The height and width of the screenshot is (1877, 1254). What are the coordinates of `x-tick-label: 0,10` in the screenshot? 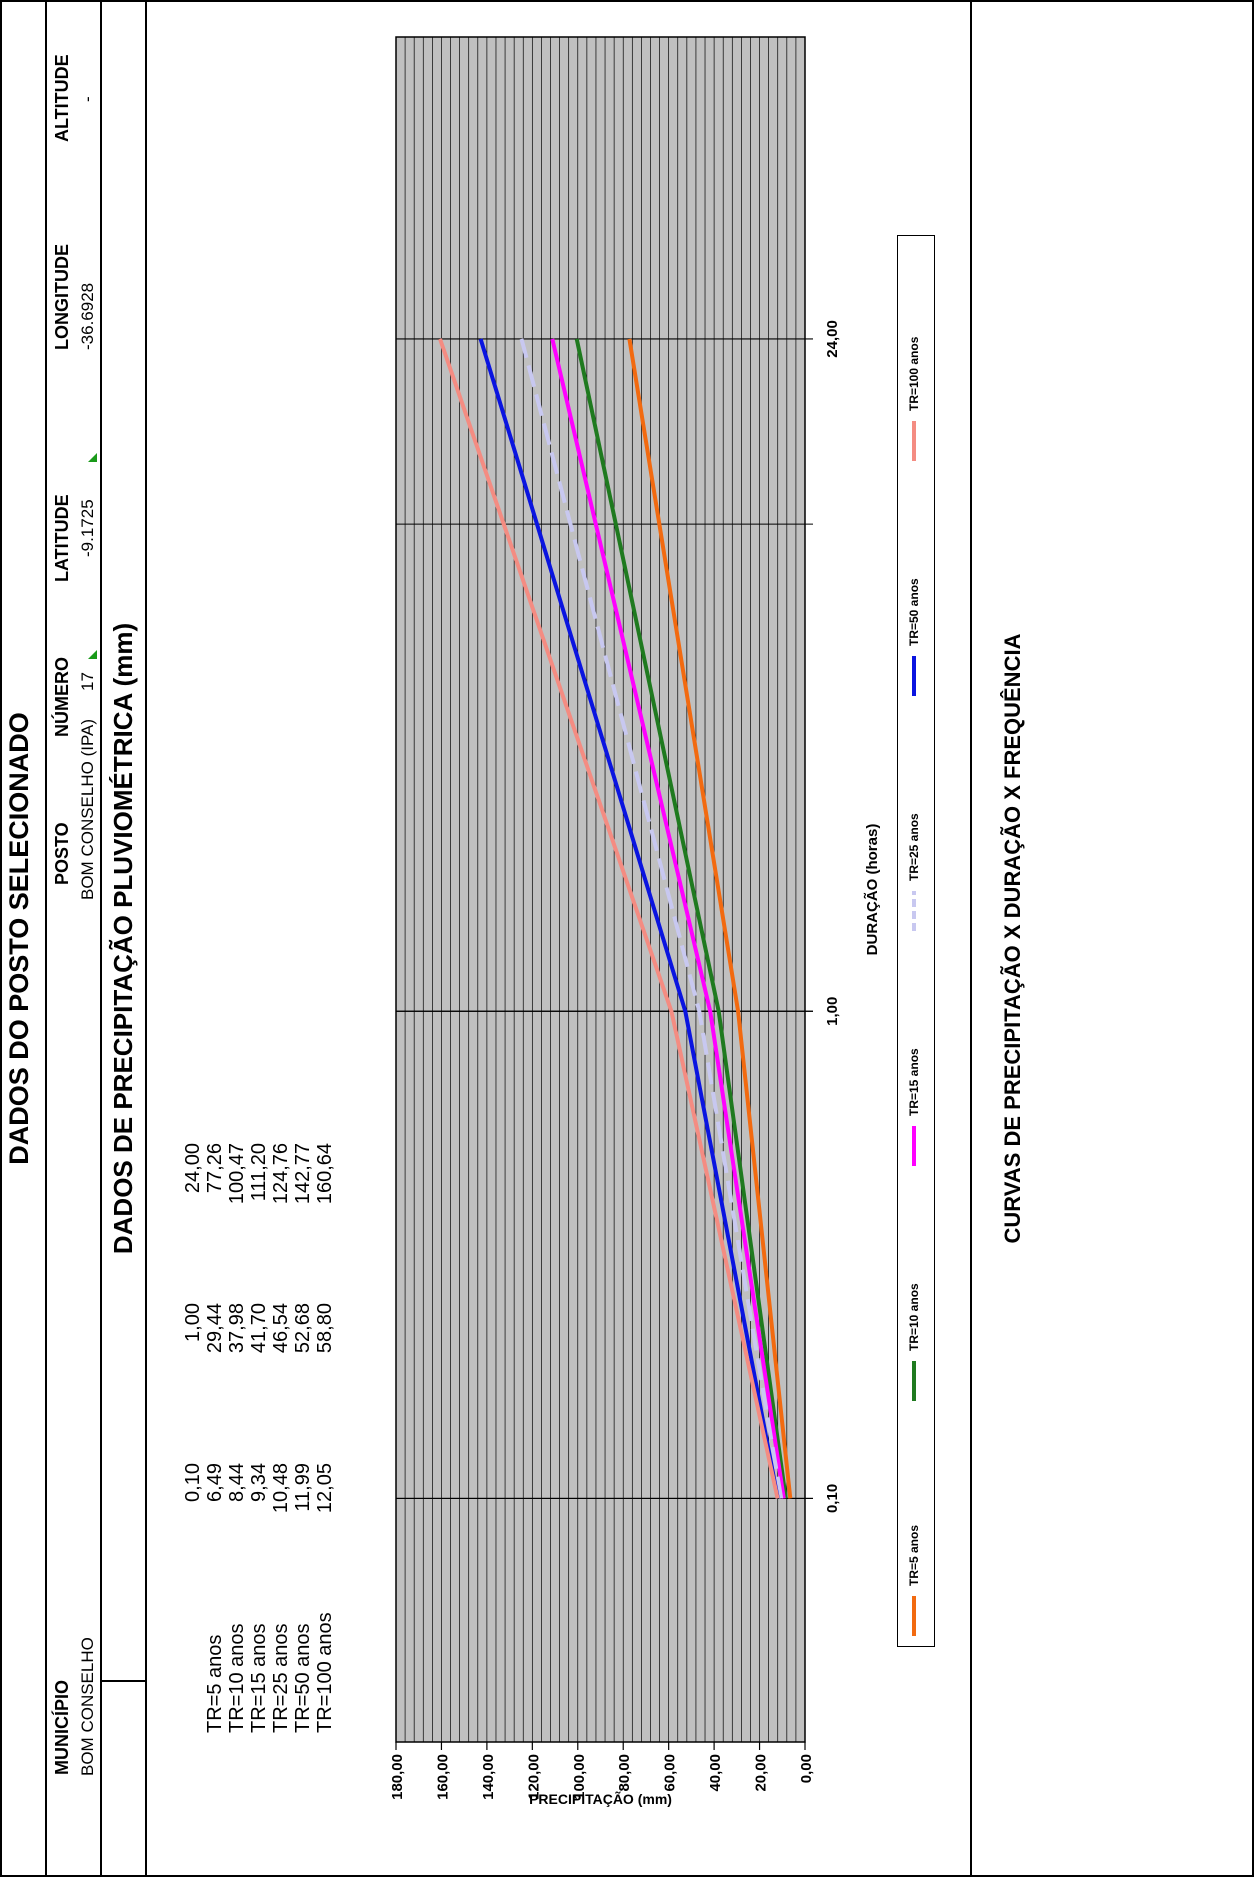 It's located at (832, 1498).